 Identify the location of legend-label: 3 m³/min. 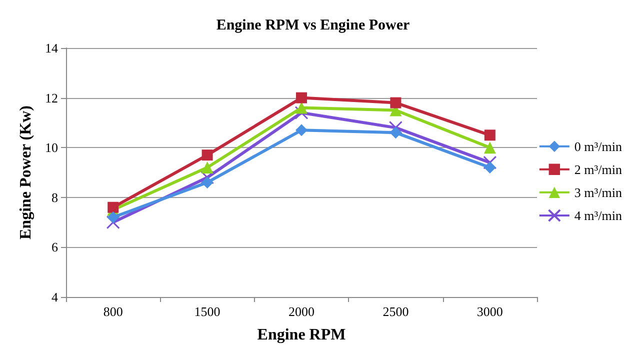
(598, 192).